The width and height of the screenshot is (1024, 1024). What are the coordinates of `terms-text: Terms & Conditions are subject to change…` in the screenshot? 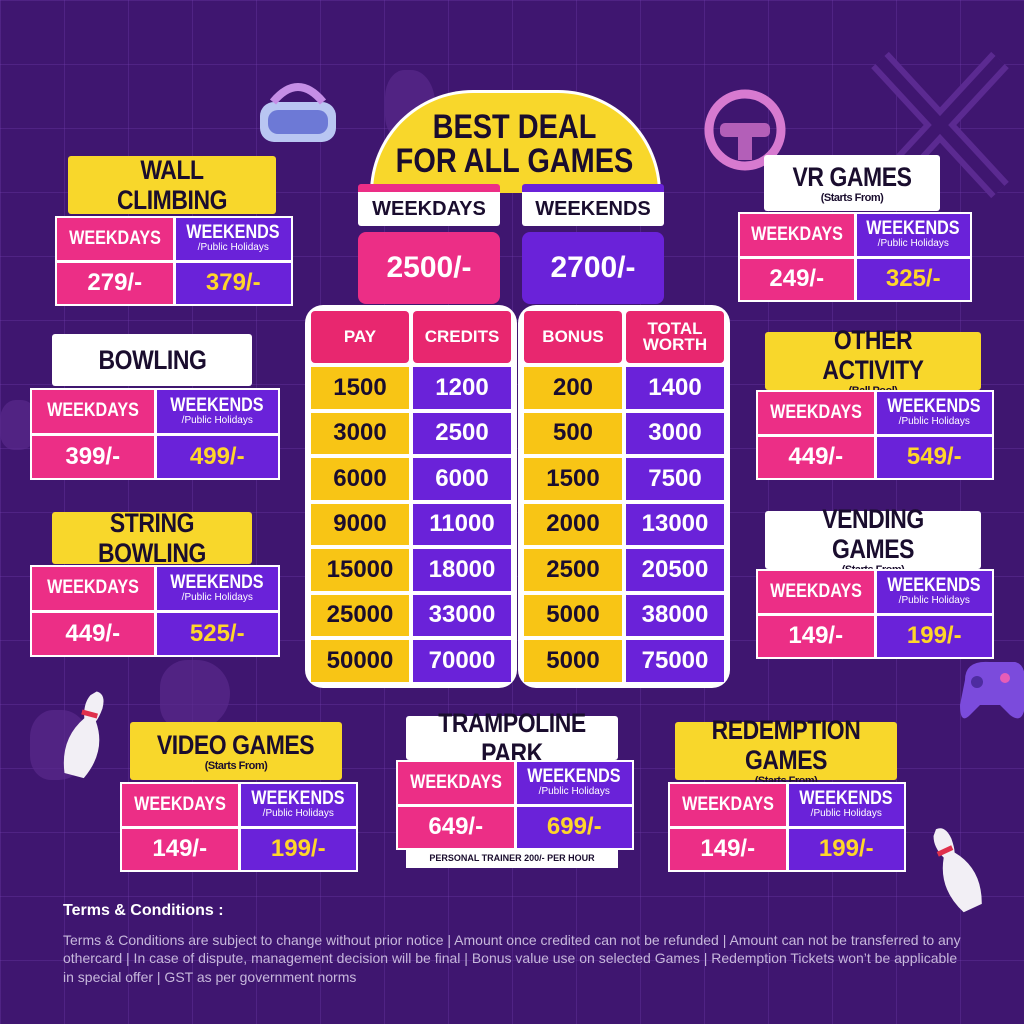 It's located at (512, 958).